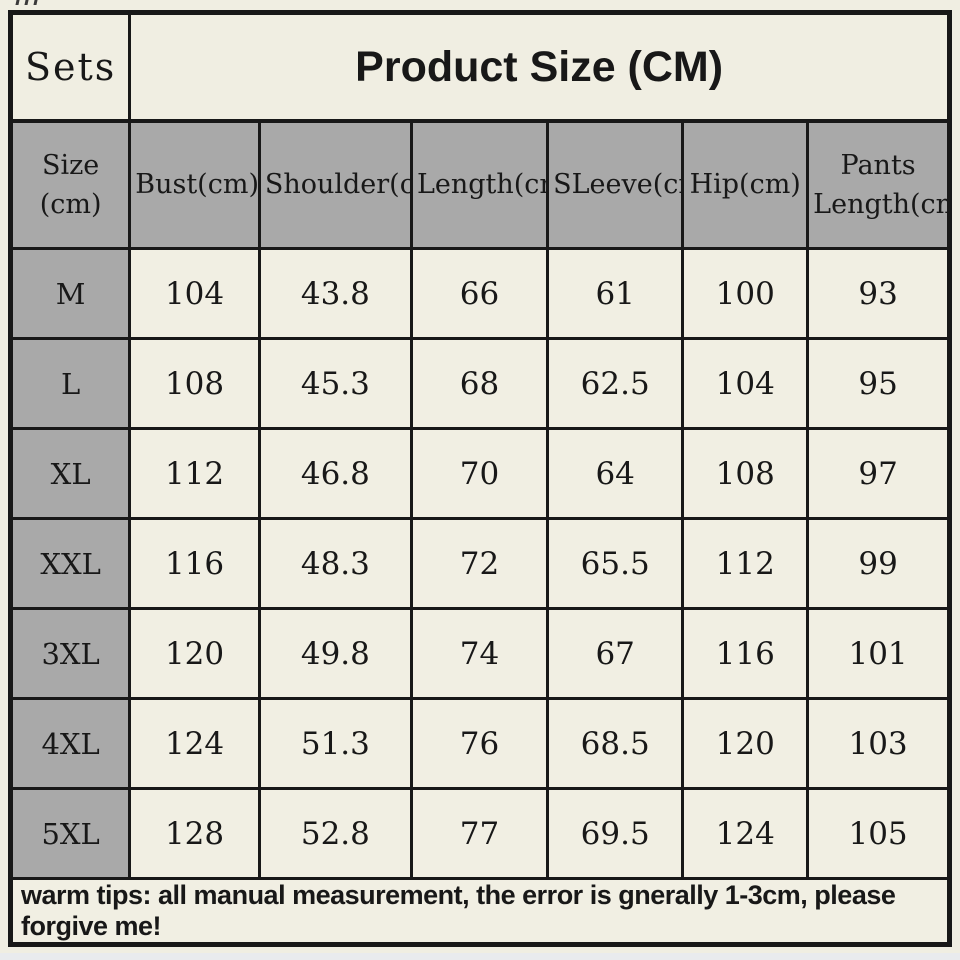 The height and width of the screenshot is (960, 960). I want to click on column-header-bust: Bust(cm), so click(194, 184).